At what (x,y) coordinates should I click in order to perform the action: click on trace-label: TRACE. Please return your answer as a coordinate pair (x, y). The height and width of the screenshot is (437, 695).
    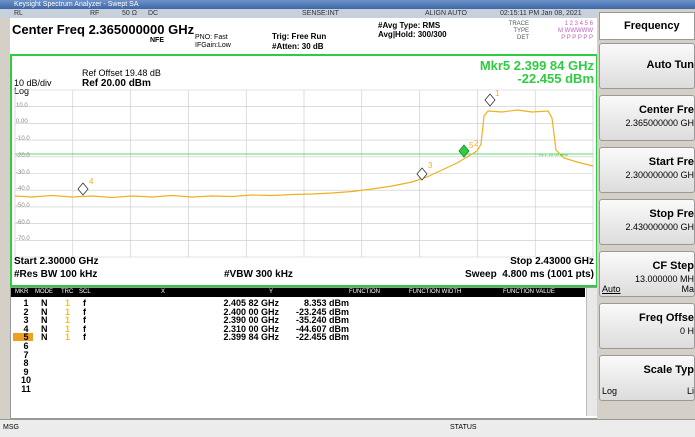
    Looking at the image, I should click on (518, 24).